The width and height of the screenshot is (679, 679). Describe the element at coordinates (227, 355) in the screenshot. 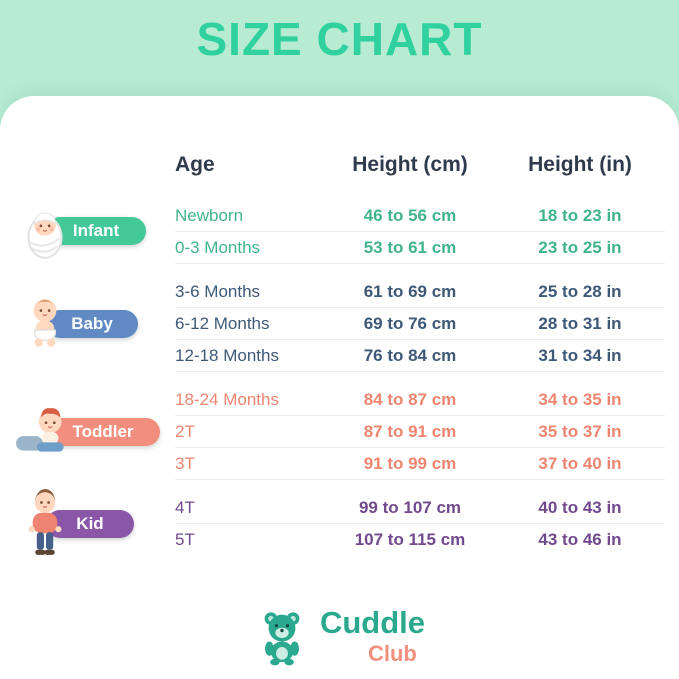

I see `age-cell: 12-18 Months` at that location.